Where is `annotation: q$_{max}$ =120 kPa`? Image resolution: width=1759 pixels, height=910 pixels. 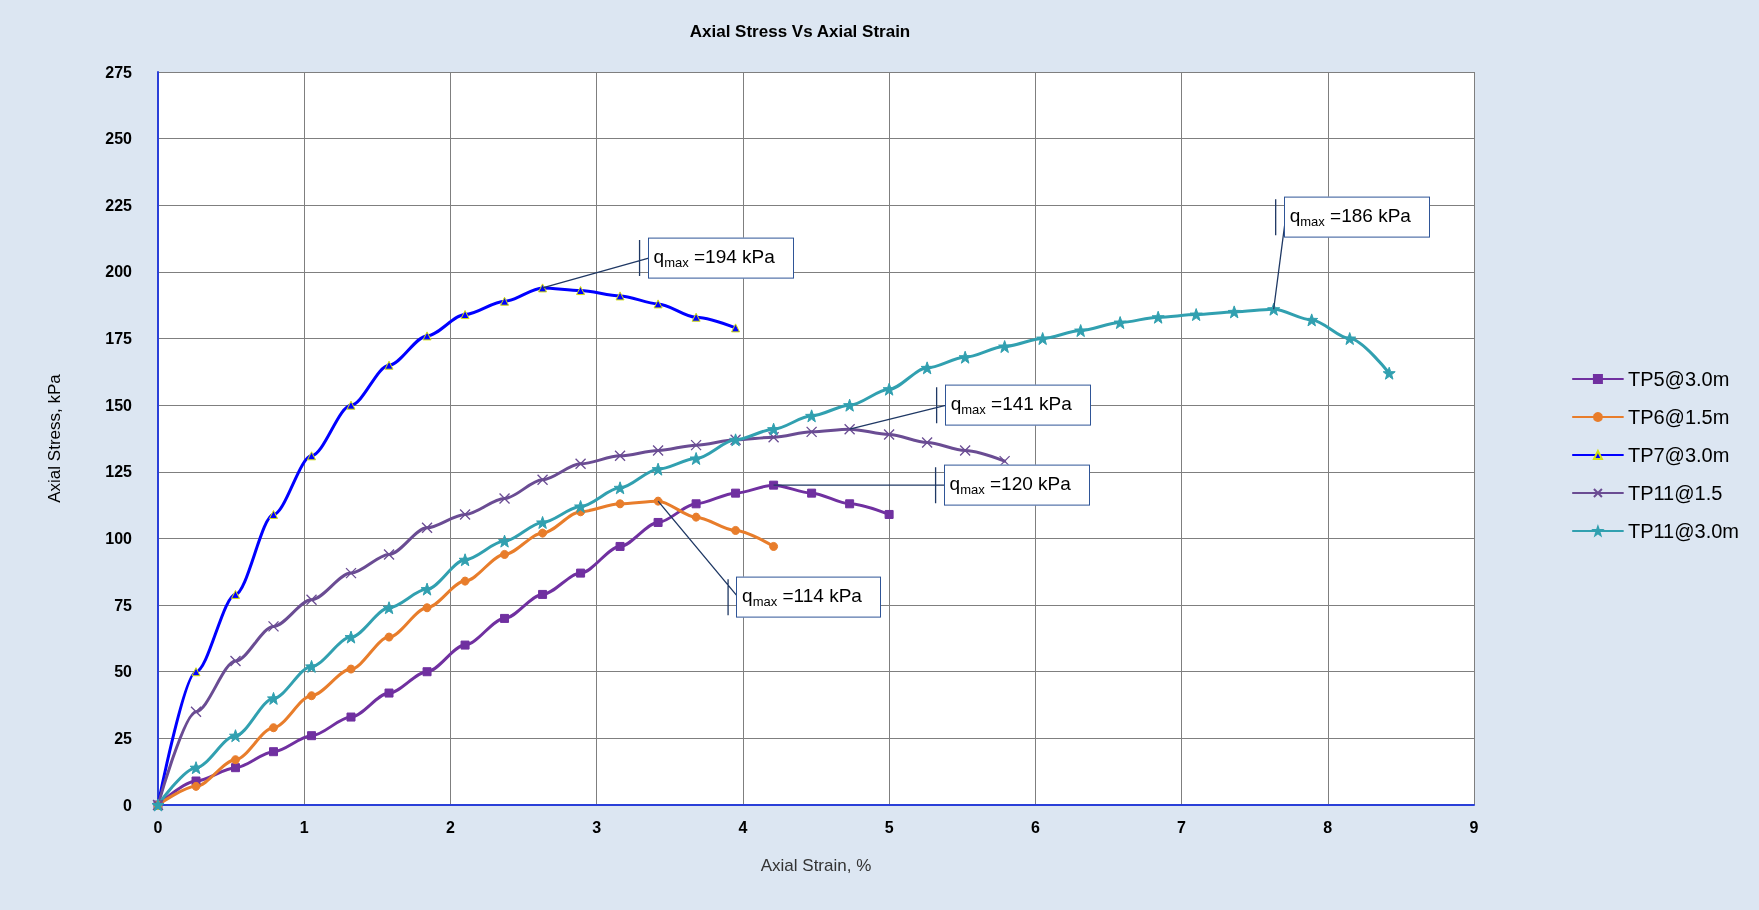
annotation: q$_{max}$ =120 kPa is located at coordinates (1016, 485).